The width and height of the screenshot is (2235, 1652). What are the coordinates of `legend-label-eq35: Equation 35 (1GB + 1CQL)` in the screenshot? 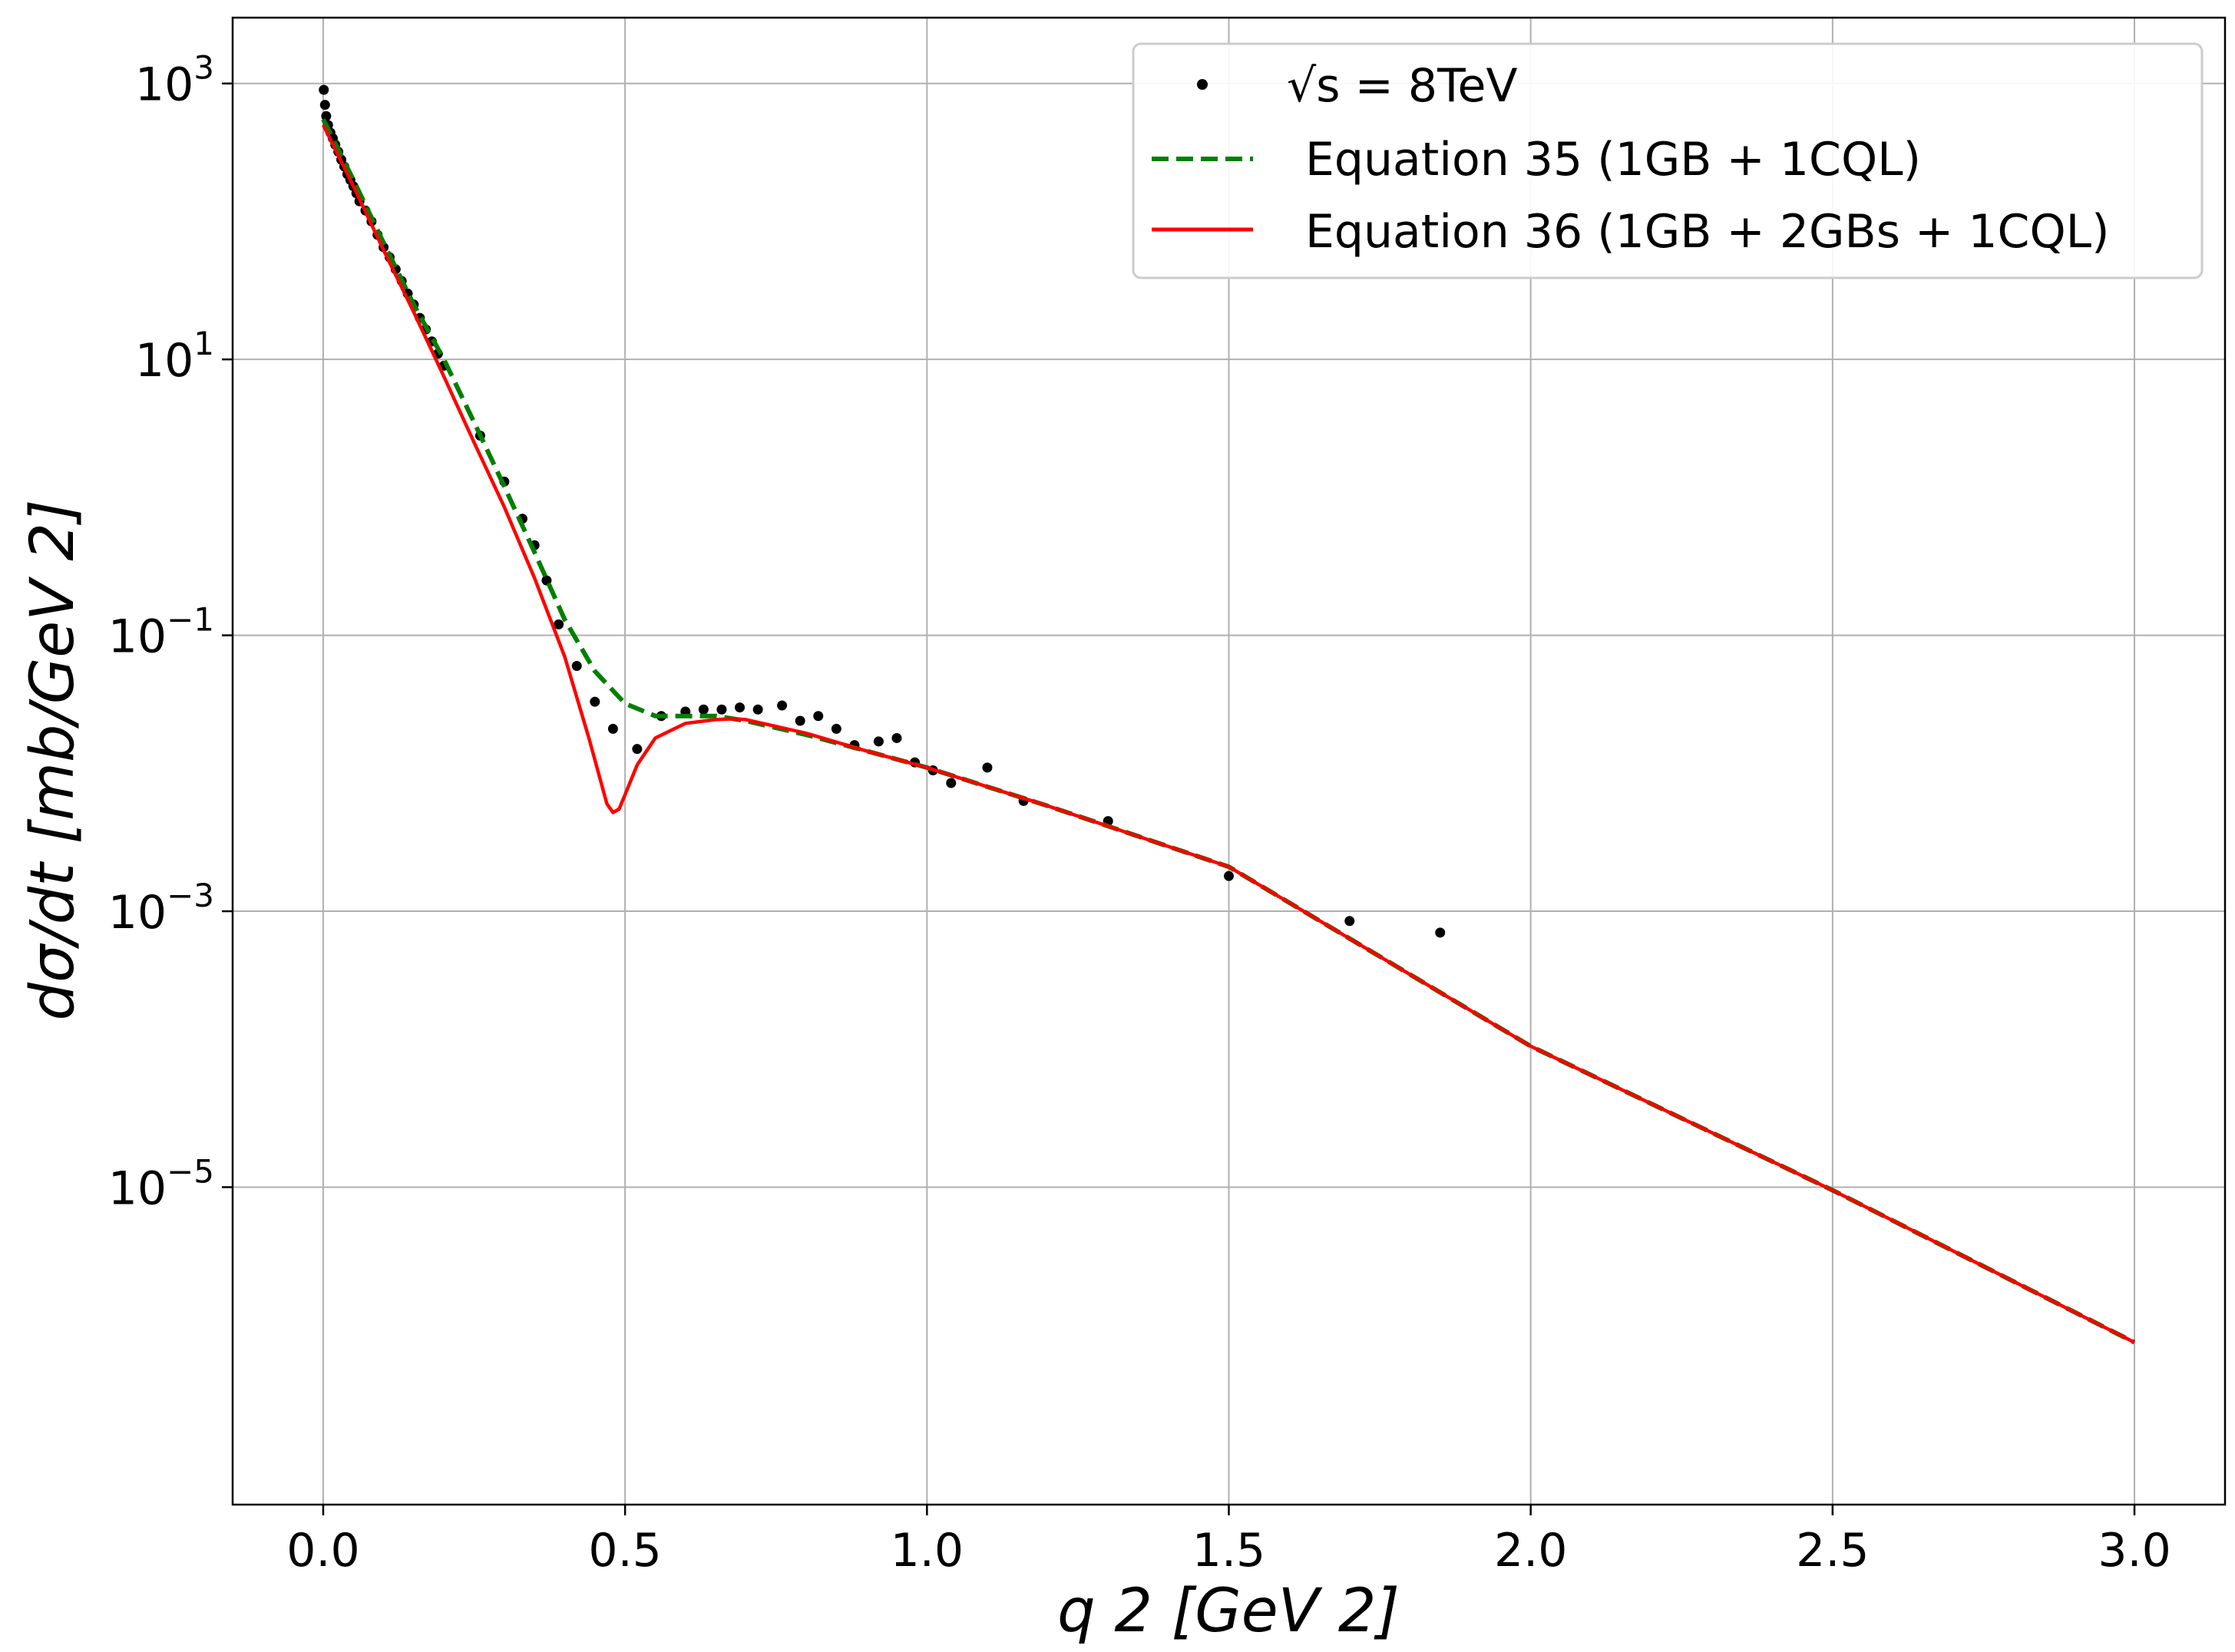 It's located at (1613, 160).